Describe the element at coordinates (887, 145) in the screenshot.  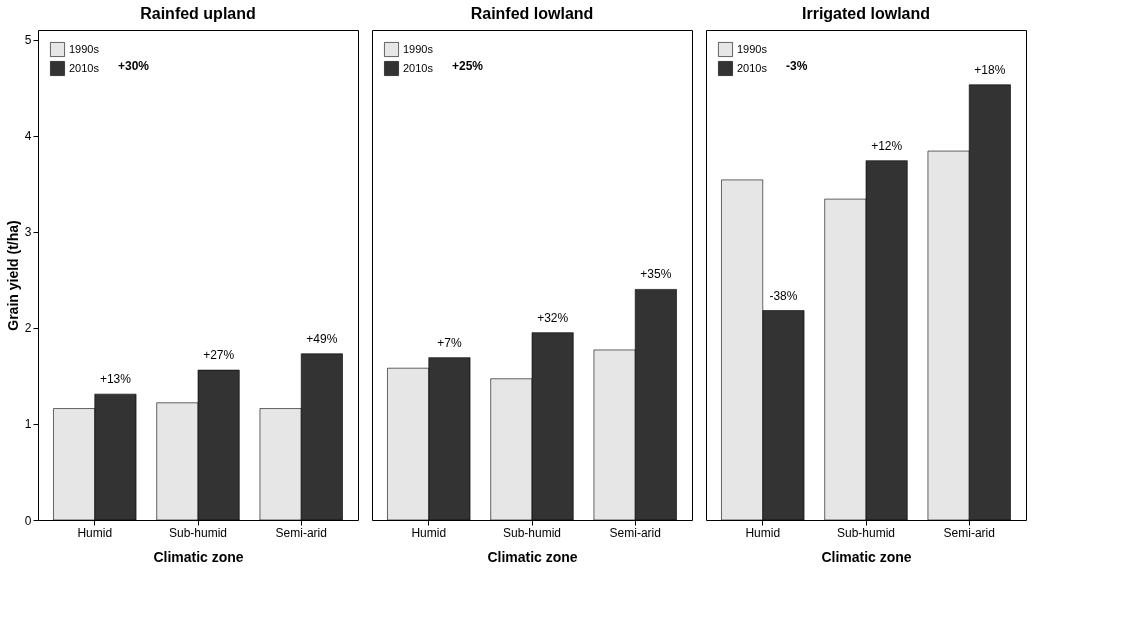
I see `annotation: +12%` at that location.